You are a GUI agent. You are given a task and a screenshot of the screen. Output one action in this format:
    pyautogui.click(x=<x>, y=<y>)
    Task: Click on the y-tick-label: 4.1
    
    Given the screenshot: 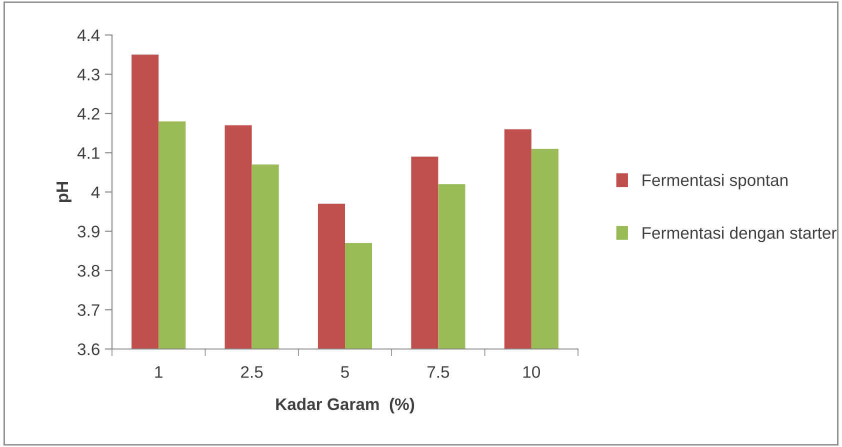 What is the action you would take?
    pyautogui.click(x=88, y=153)
    